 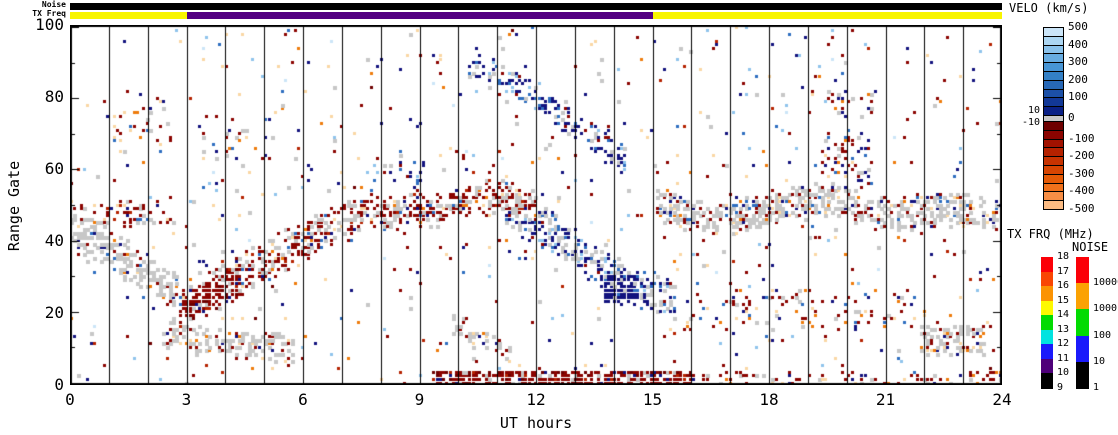 I want to click on noise-colorbar-label: 10000, so click(x=1105, y=283).